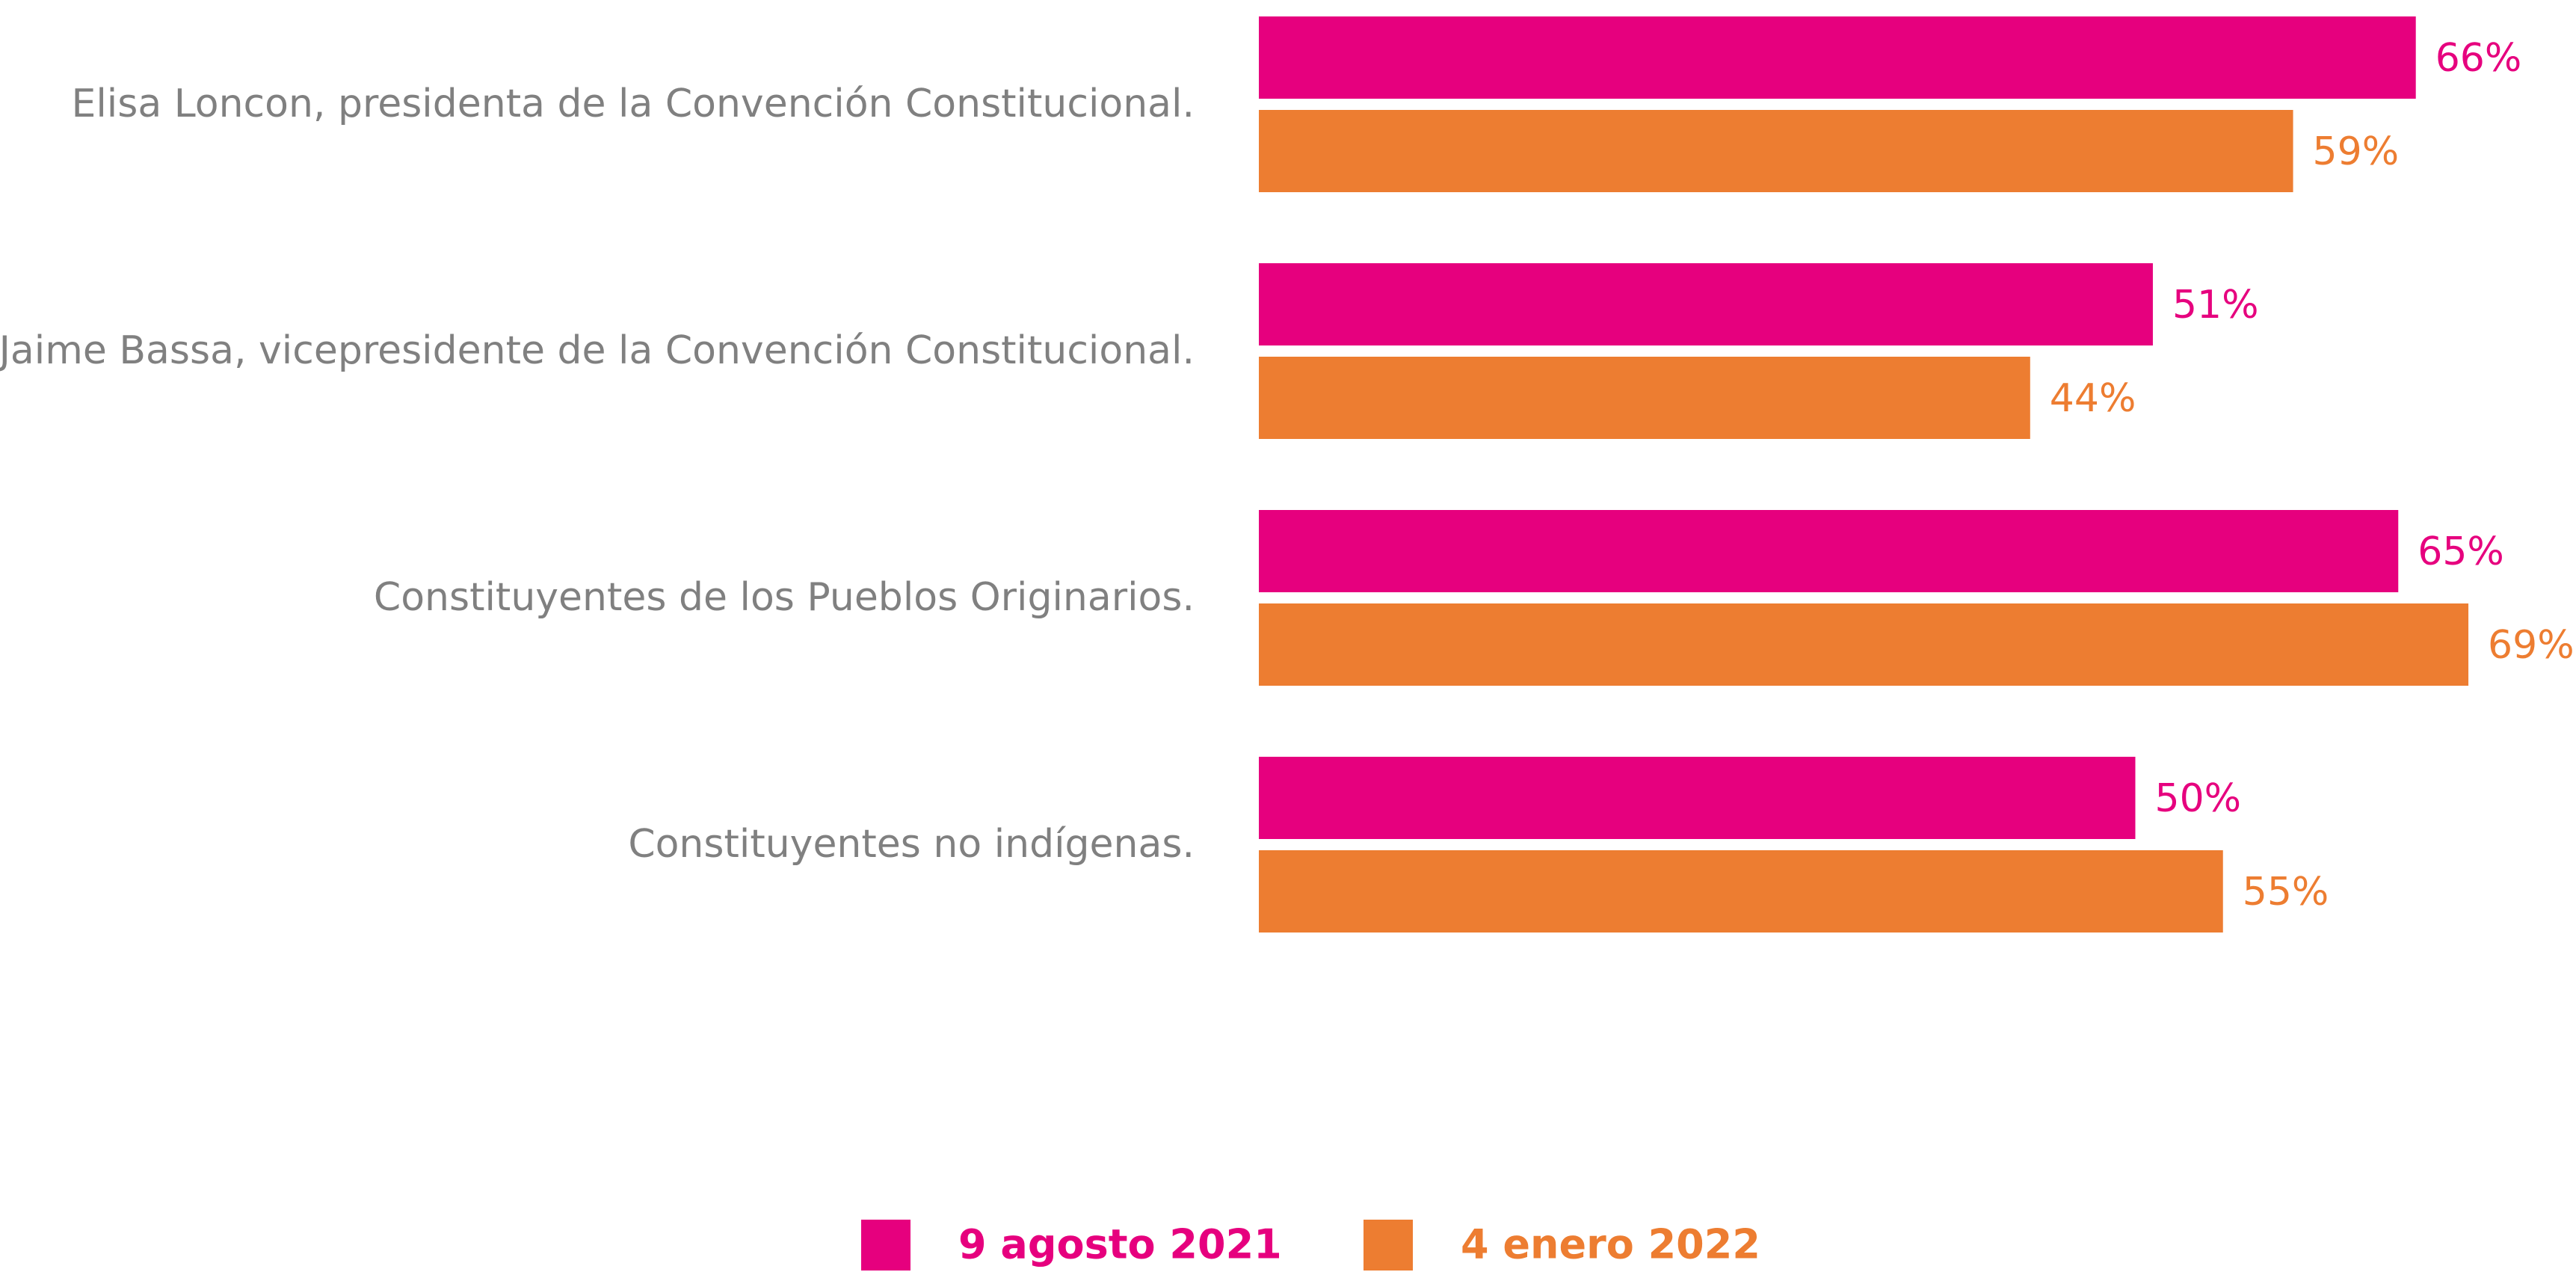 The width and height of the screenshot is (2576, 1272). Describe the element at coordinates (2461, 551) in the screenshot. I see `value-label: 65%` at that location.